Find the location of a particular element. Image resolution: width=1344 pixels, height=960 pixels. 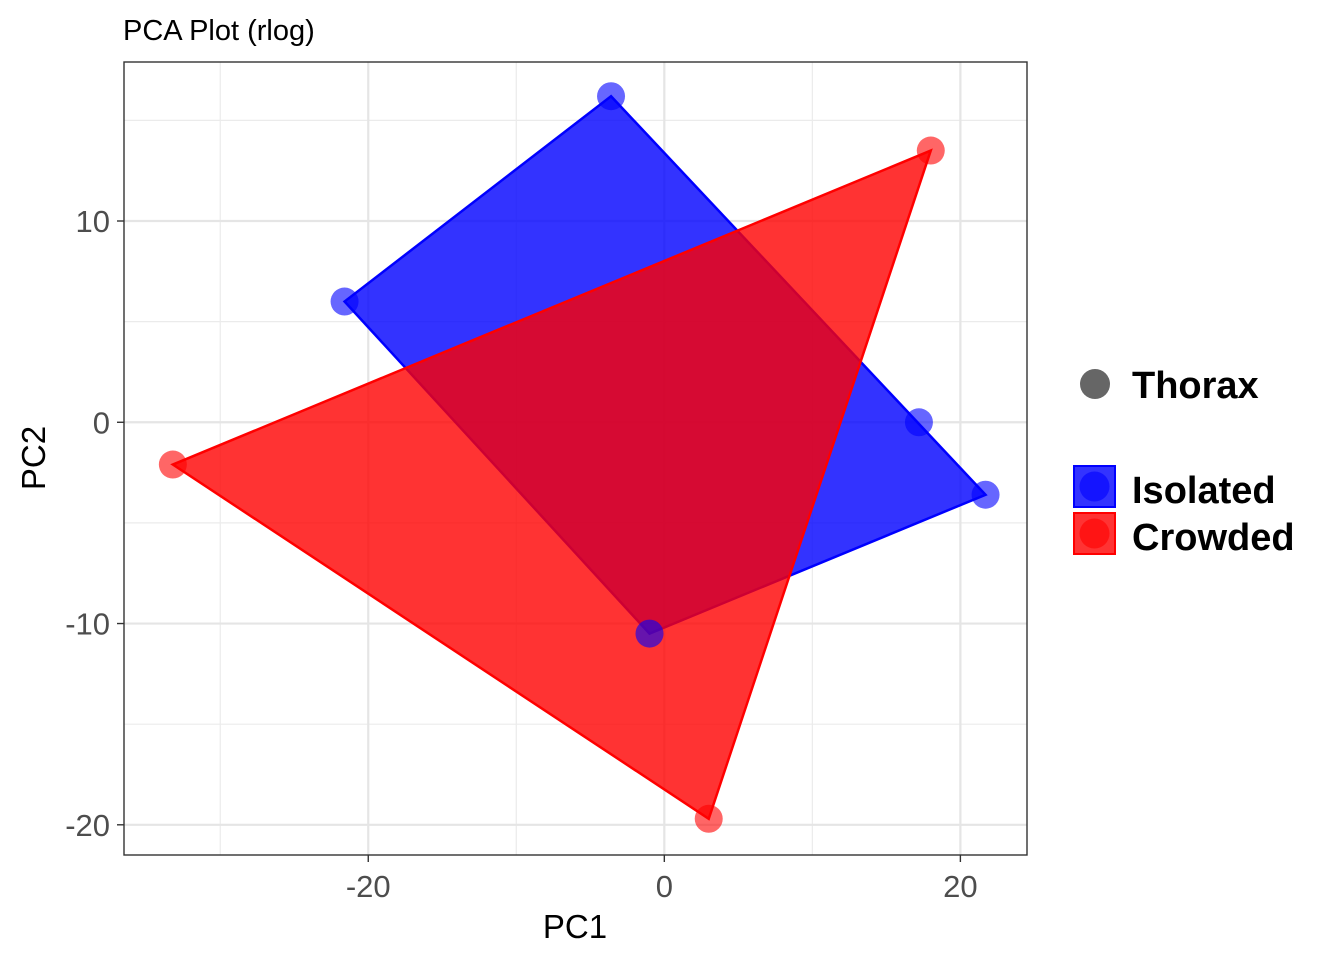

x-axis-title: PC1 is located at coordinates (575, 926).